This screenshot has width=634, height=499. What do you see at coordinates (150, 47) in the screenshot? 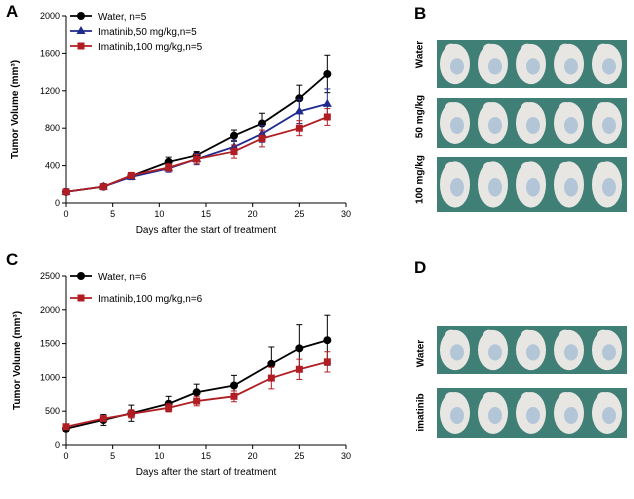
I see `legend-label: Imatinib,100 mg/kg,n=5` at bounding box center [150, 47].